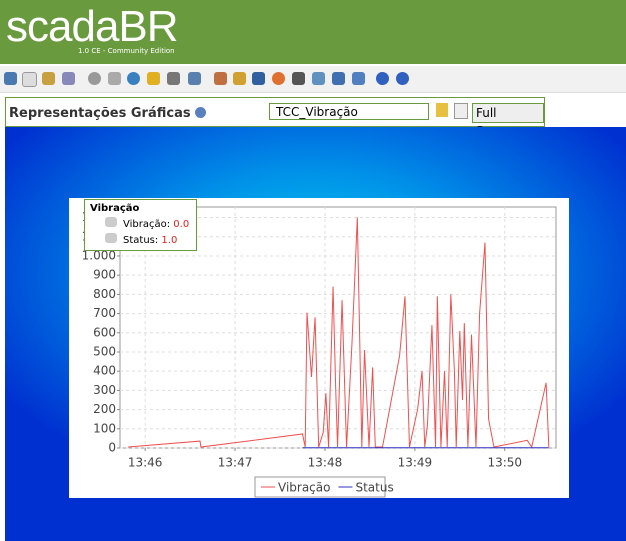 The width and height of the screenshot is (626, 541). I want to click on x-tick-label: 13:49, so click(415, 463).